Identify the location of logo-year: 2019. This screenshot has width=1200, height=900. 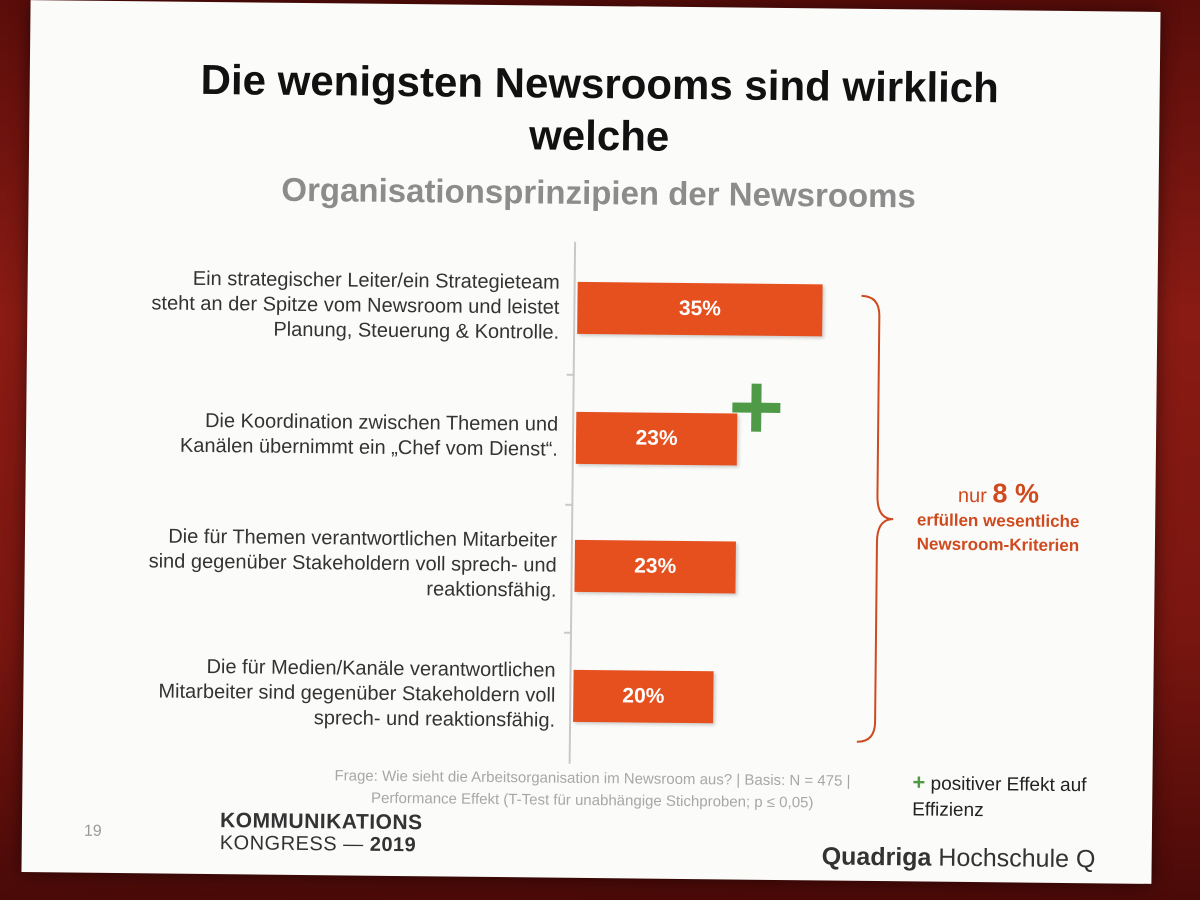
(393, 845).